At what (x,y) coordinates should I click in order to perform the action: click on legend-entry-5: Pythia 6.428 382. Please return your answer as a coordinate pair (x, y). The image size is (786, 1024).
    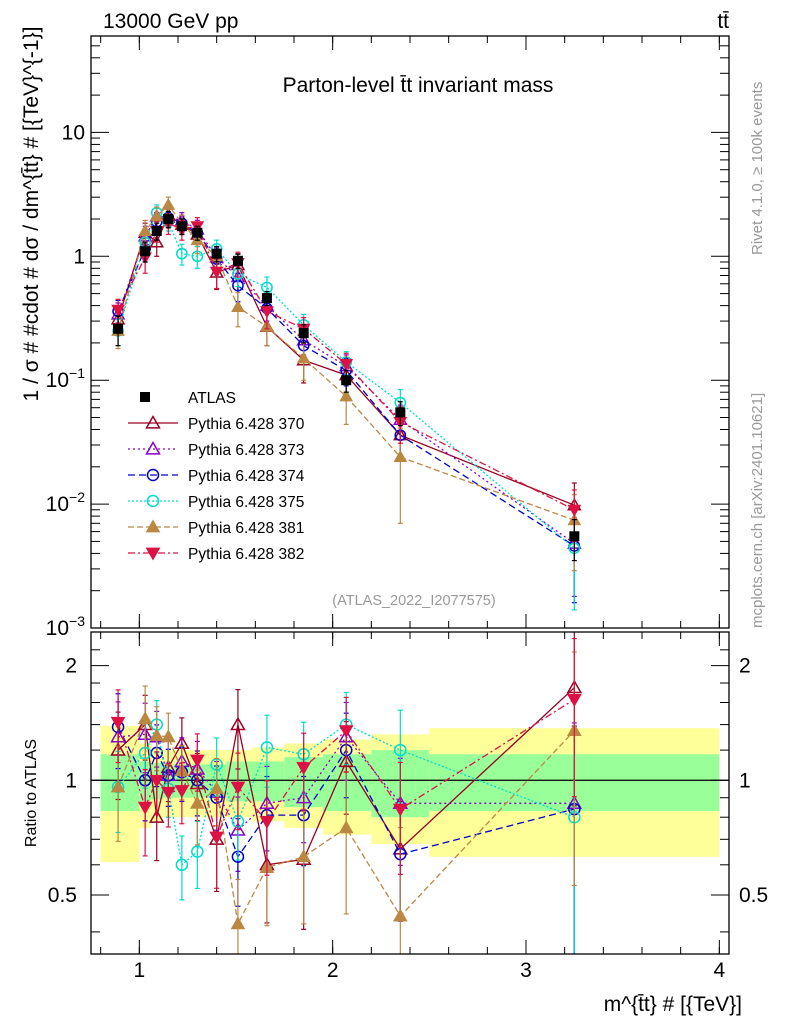
    Looking at the image, I should click on (216, 554).